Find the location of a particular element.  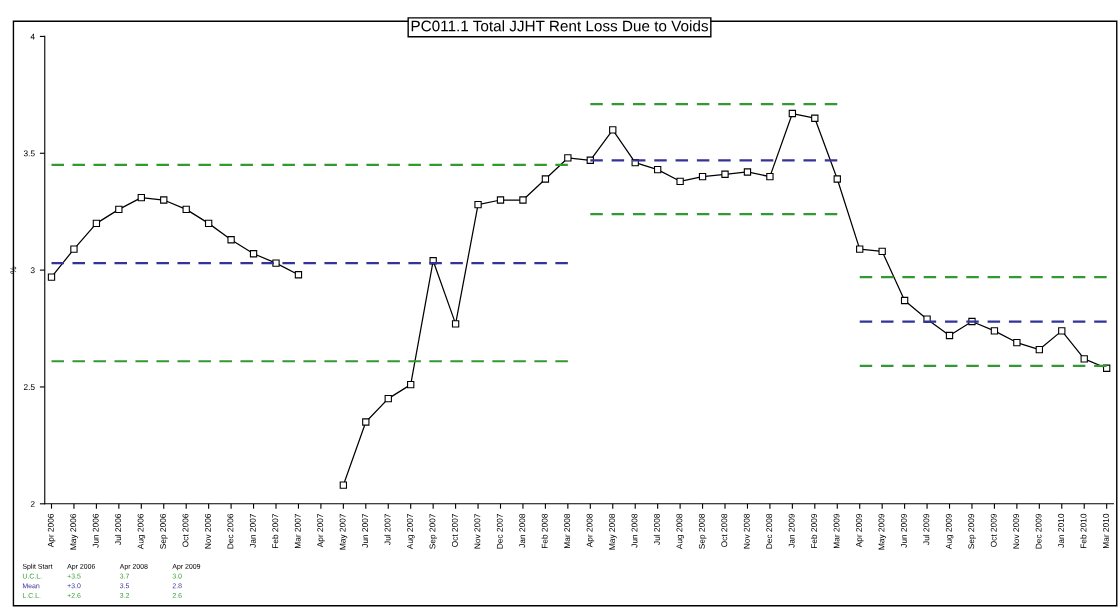

x-tick-label: Sep 2008 is located at coordinates (702, 531).